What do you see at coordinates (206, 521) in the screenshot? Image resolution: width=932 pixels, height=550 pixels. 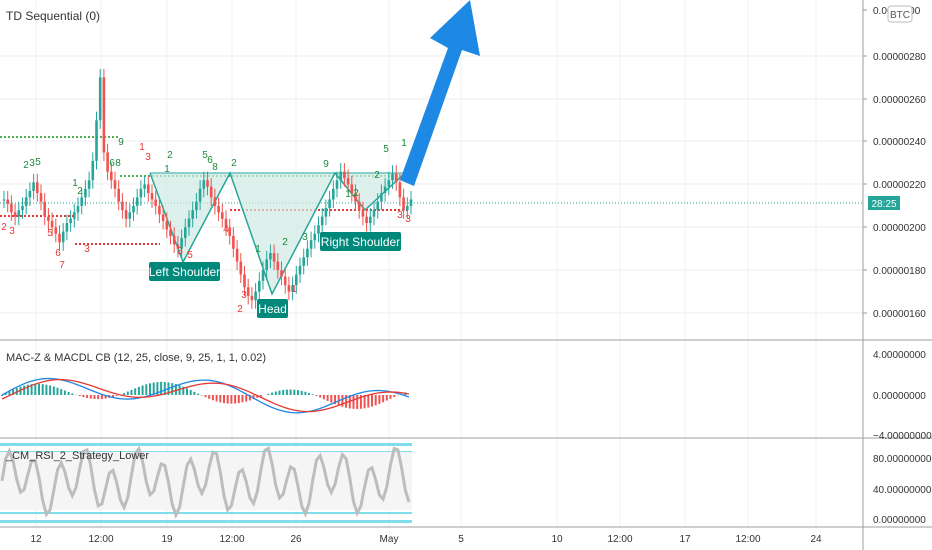 I see `rsi-band` at bounding box center [206, 521].